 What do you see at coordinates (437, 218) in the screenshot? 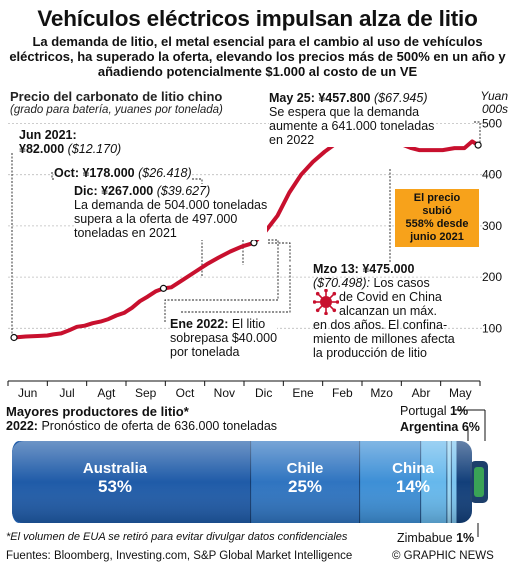
I see `price-rise-callout: El precio subió 558% desde junio 2021` at bounding box center [437, 218].